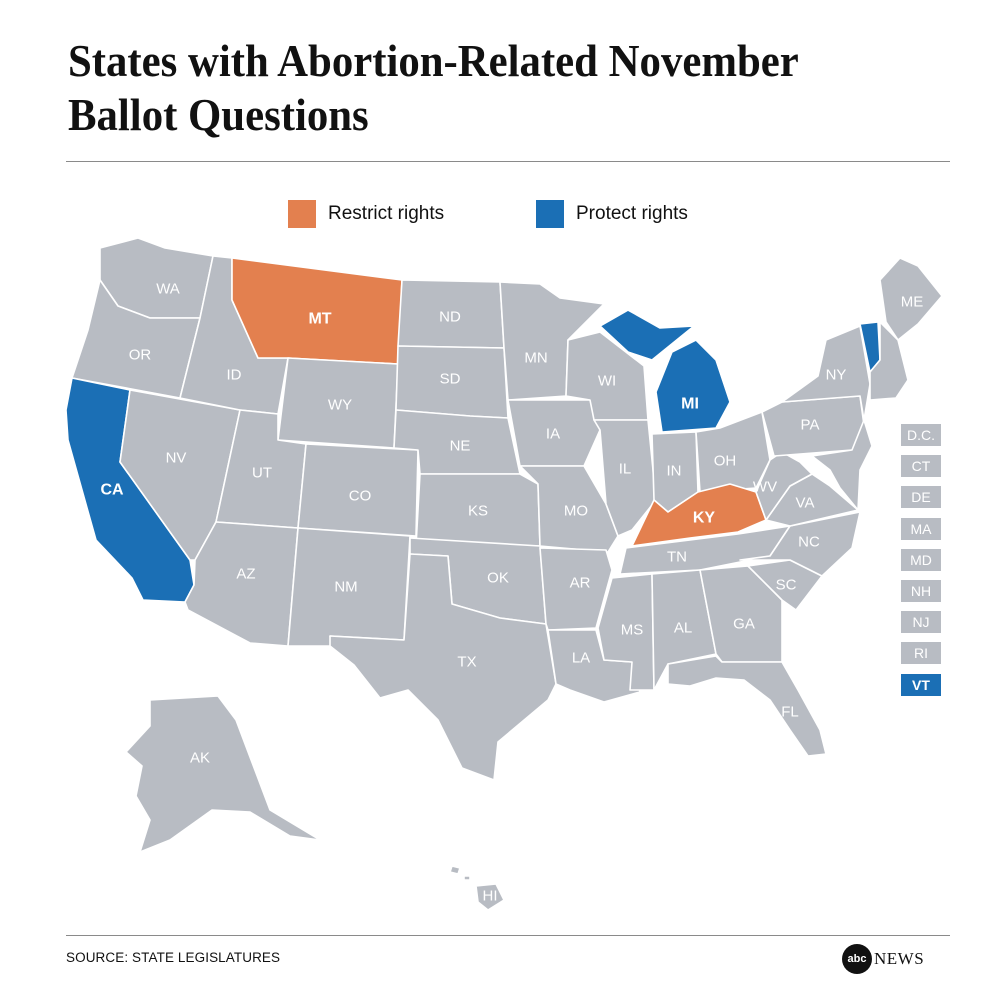  Describe the element at coordinates (576, 511) in the screenshot. I see `label-mo: MO` at that location.